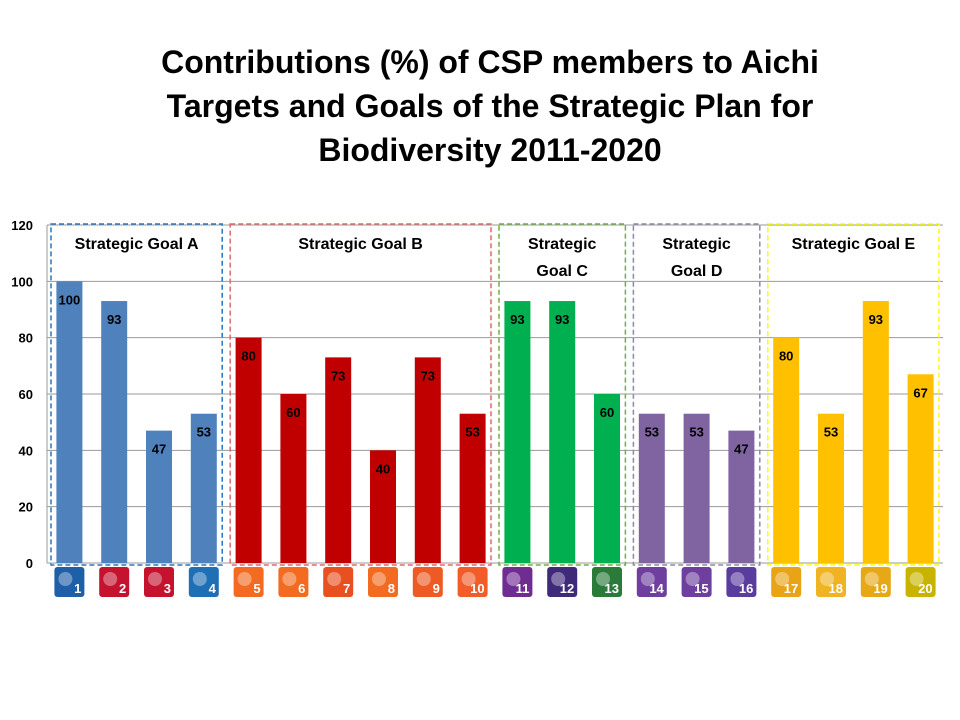 This screenshot has width=960, height=720. What do you see at coordinates (391, 588) in the screenshot?
I see `x-tick-label: 8` at bounding box center [391, 588].